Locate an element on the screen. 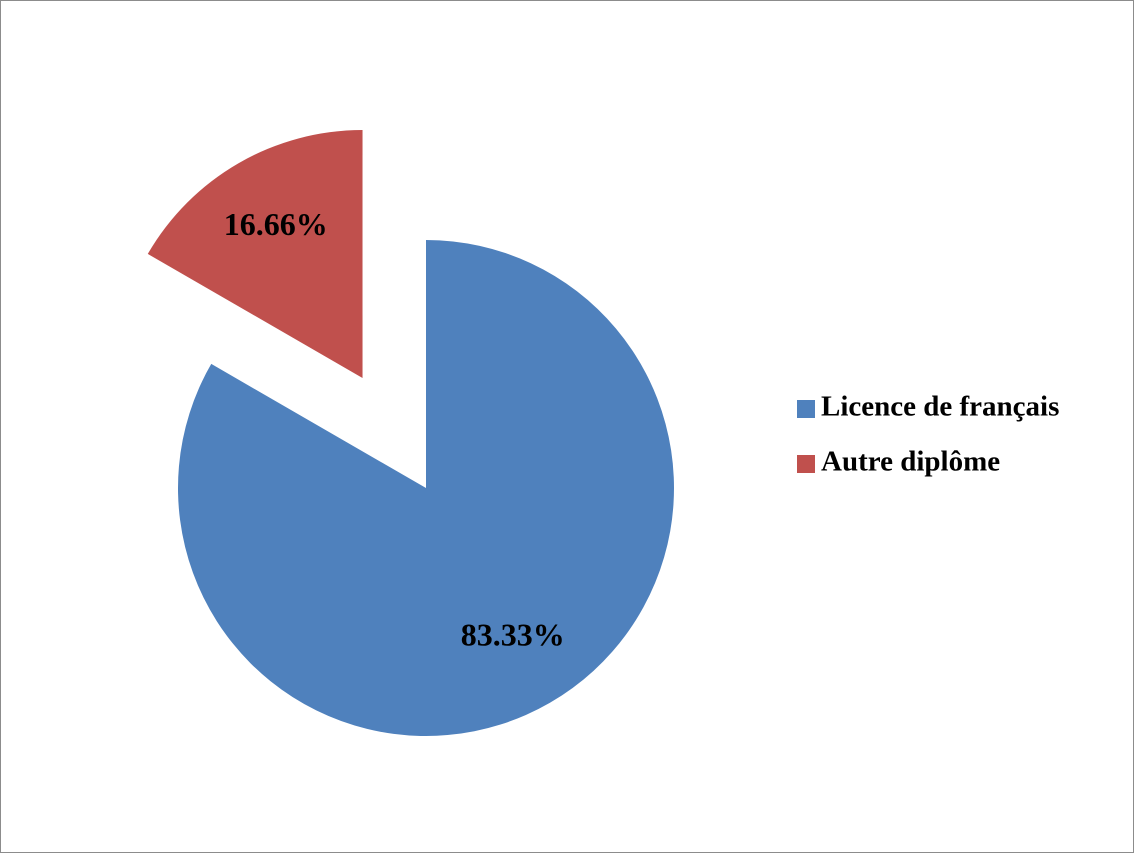 The image size is (1134, 853). legend-label: Licence de français is located at coordinates (940, 407).